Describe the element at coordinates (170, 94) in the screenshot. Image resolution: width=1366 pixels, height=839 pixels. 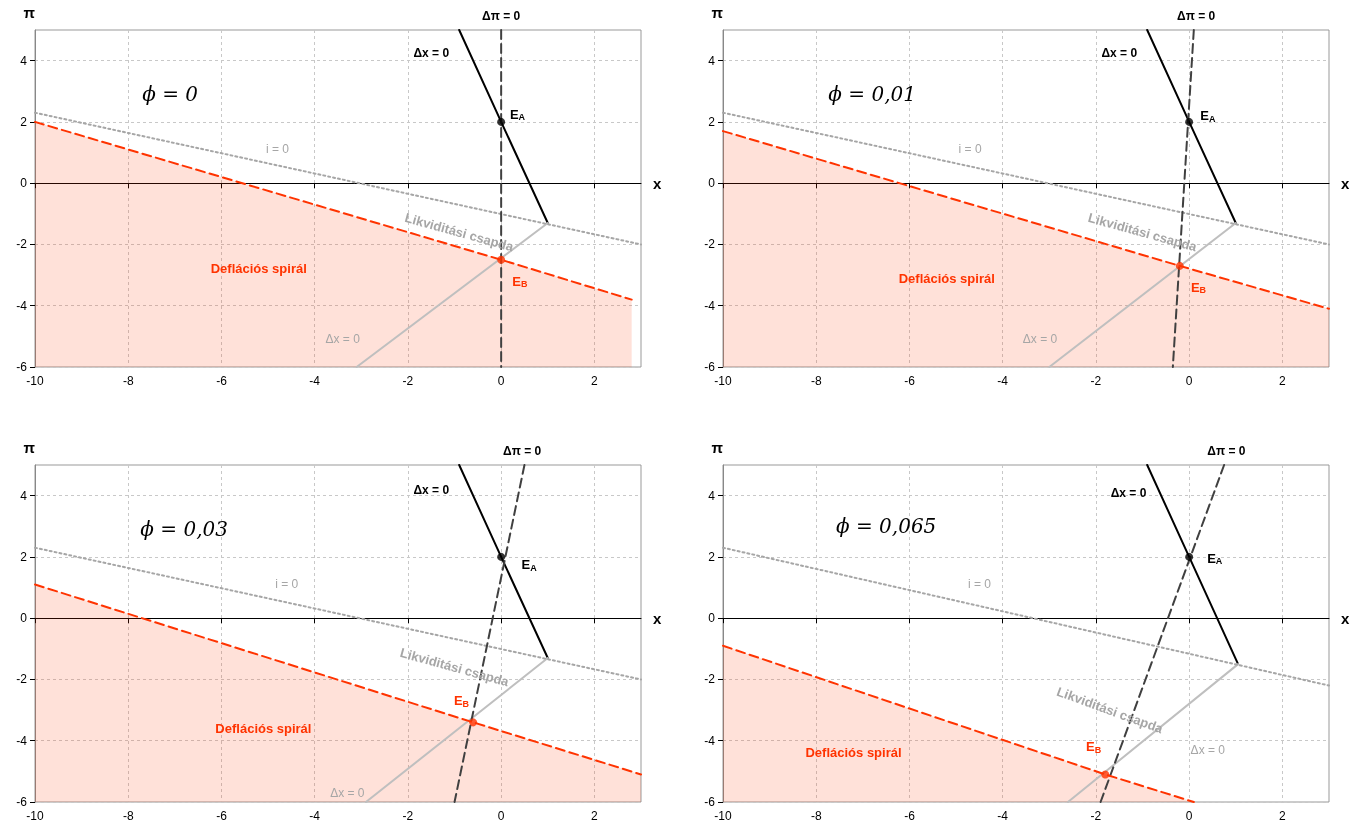
I see `annotation: ϕ = 0` at that location.